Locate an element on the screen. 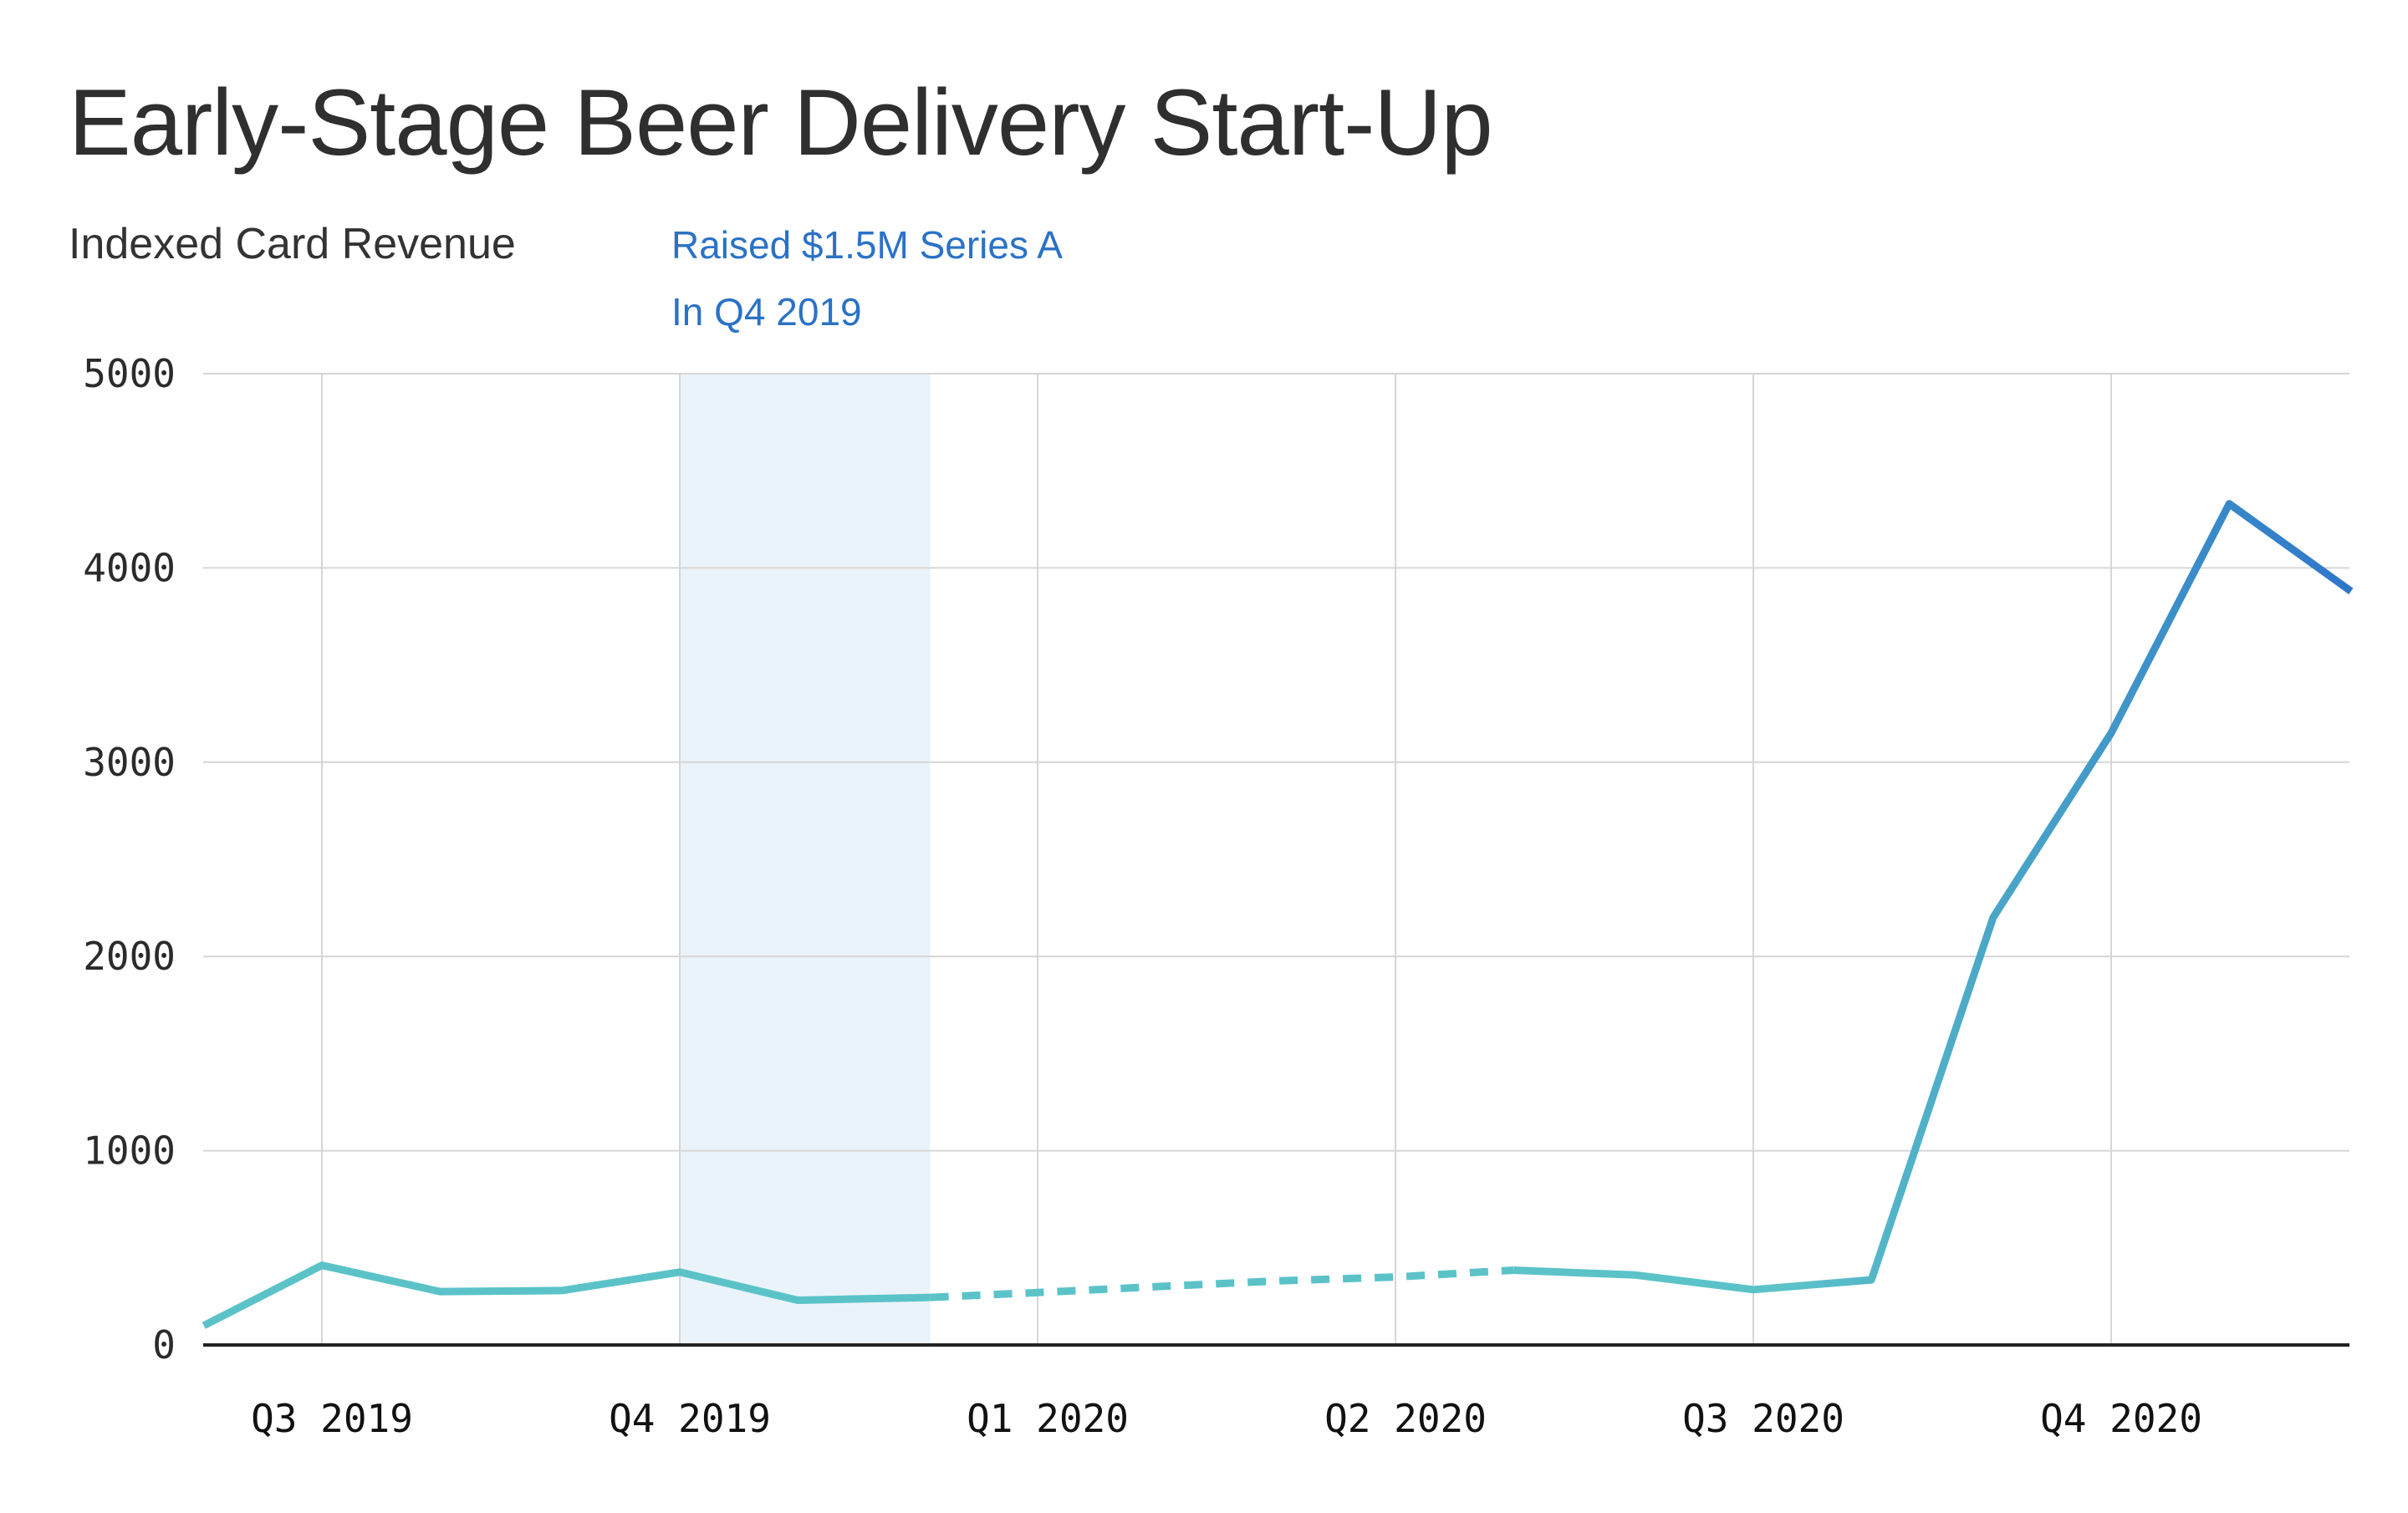 This screenshot has width=2408, height=1513. x-tick-label: Q3 2020 is located at coordinates (1763, 1418).